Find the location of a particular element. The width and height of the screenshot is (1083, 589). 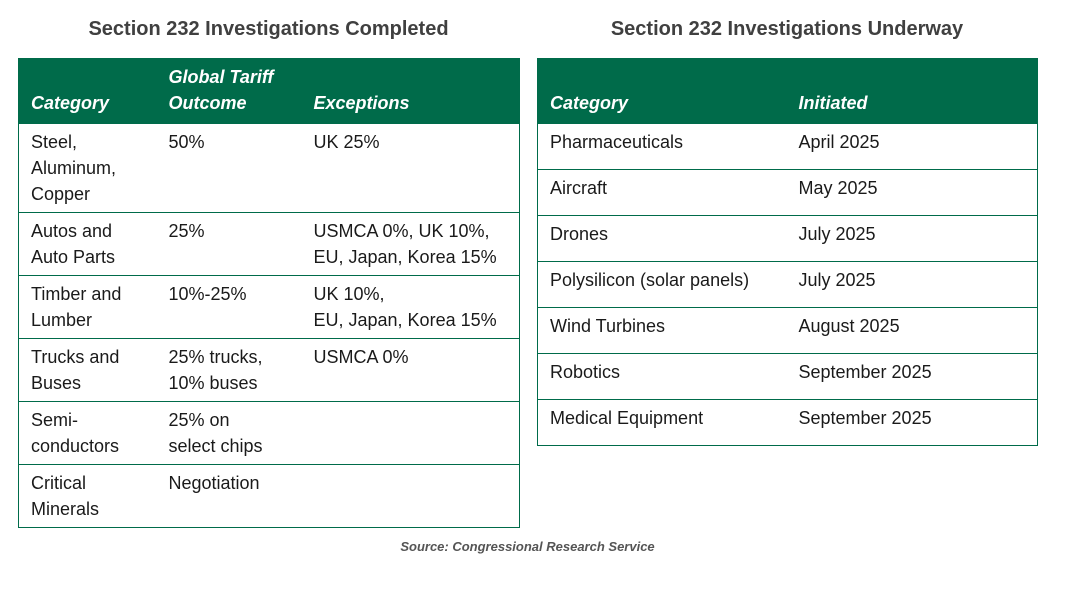

table-row: Polysilicon (solar panels) July 2025 is located at coordinates (787, 284).